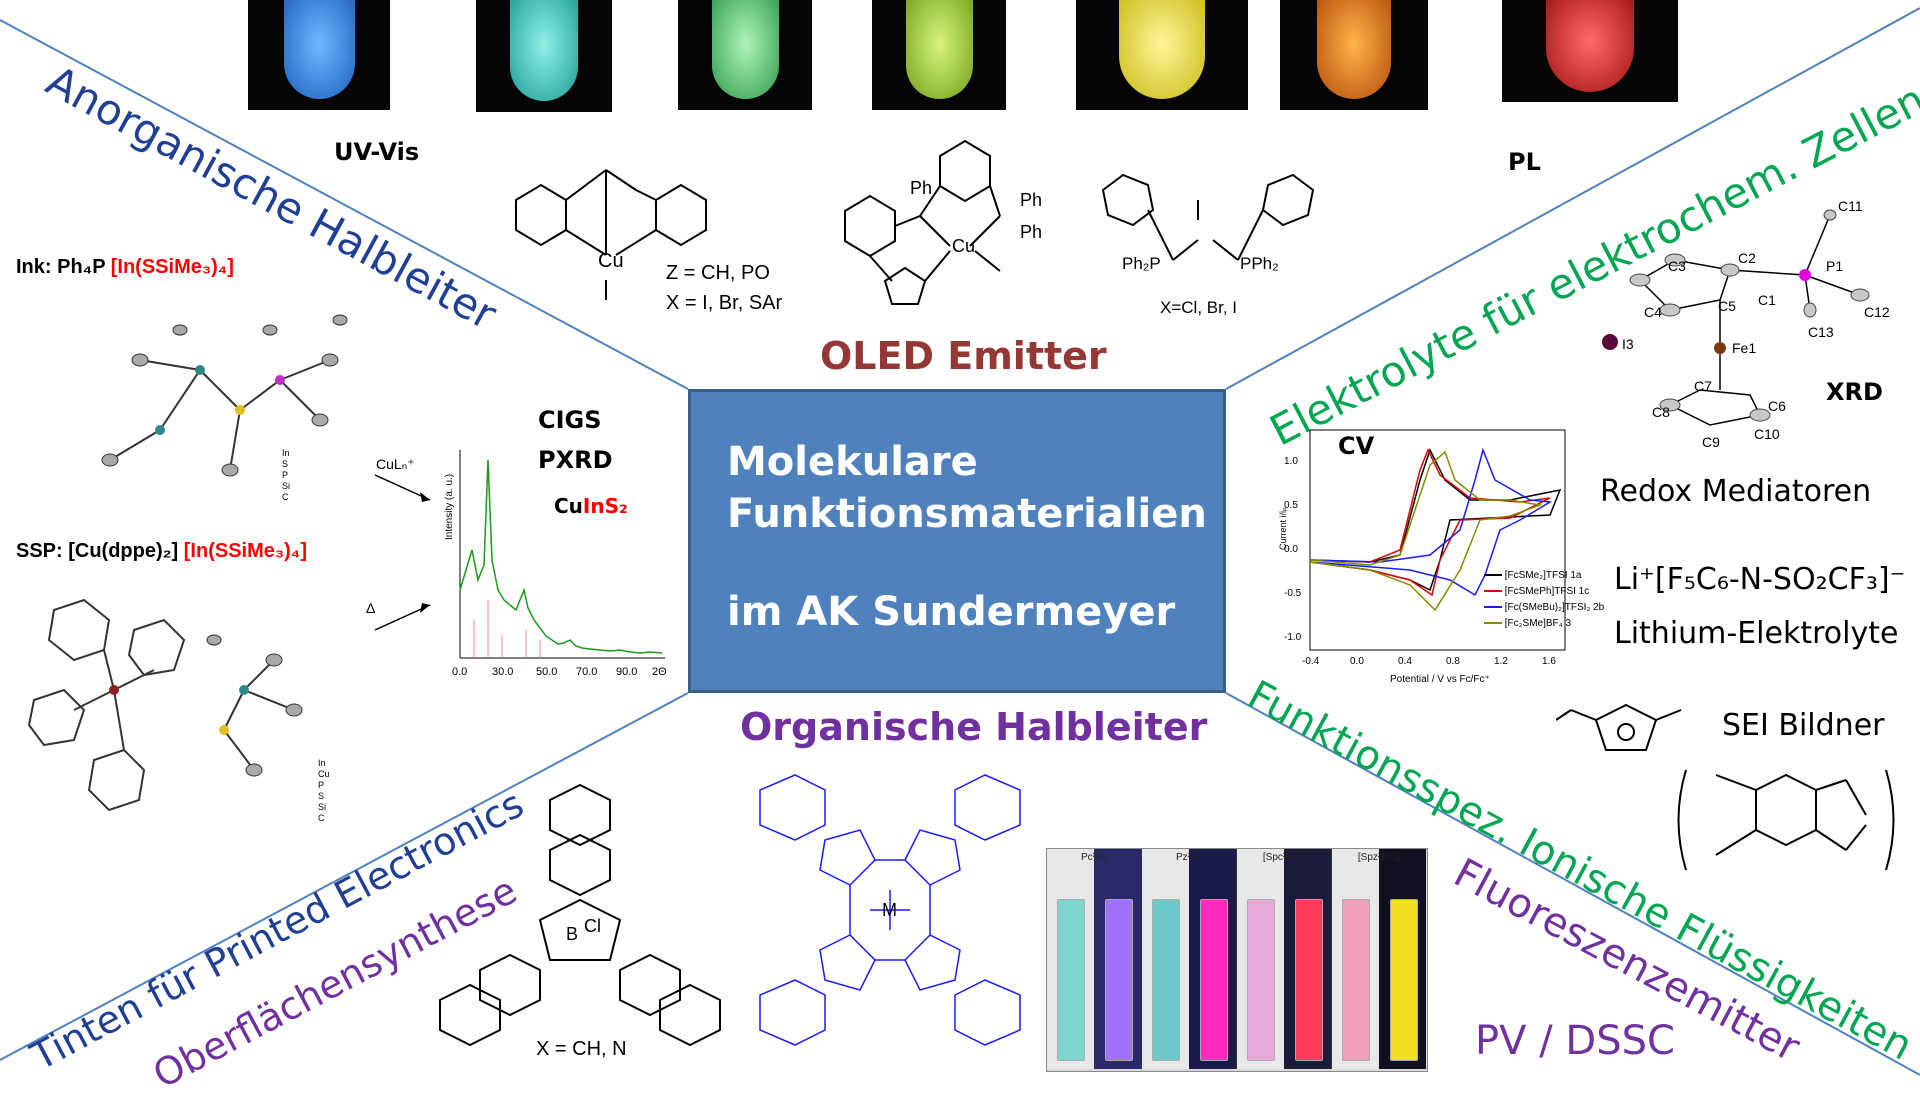 This screenshot has width=1920, height=1097. Describe the element at coordinates (1031, 200) in the screenshot. I see `oled2-ph-2: Ph` at that location.